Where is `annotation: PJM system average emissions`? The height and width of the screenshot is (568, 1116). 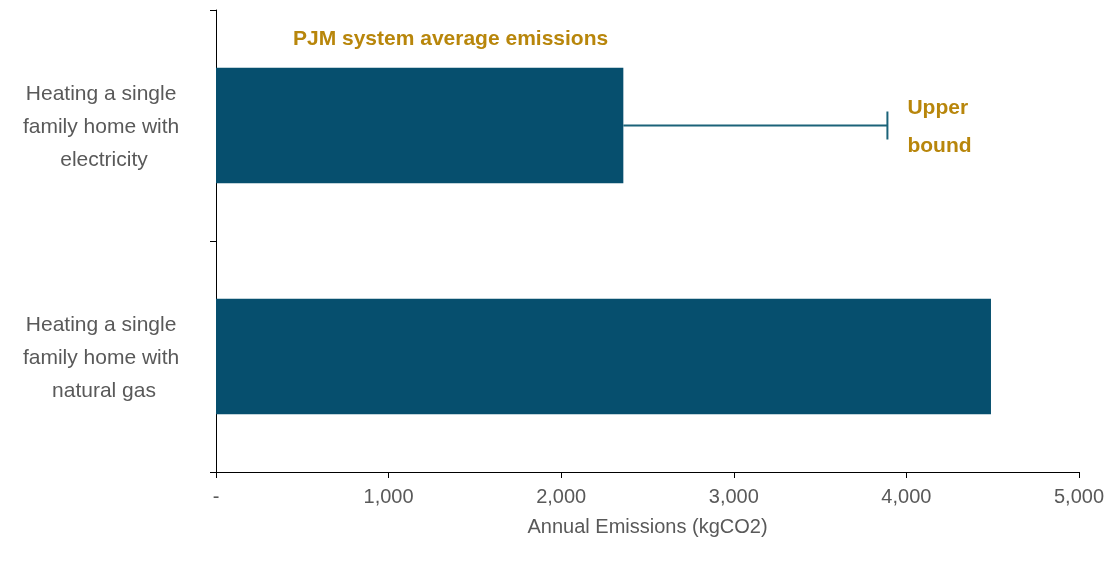
annotation: PJM system average emissions is located at coordinates (451, 37).